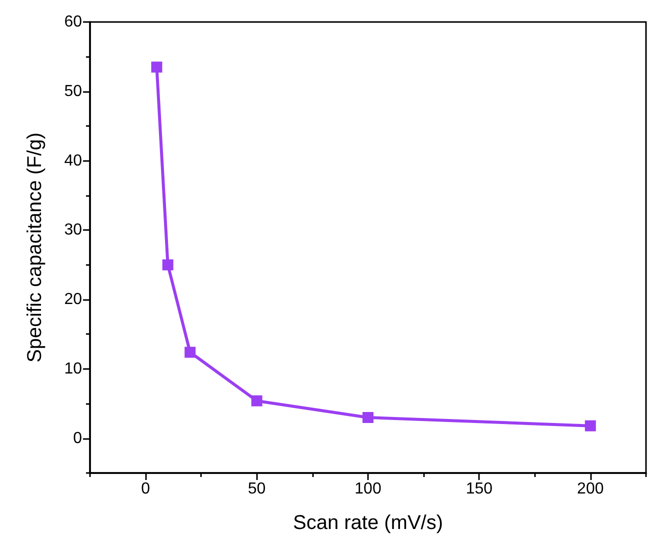 This screenshot has height=542, width=648. Describe the element at coordinates (368, 523) in the screenshot. I see `x-axis-title: Scan rate (mV/s)` at that location.